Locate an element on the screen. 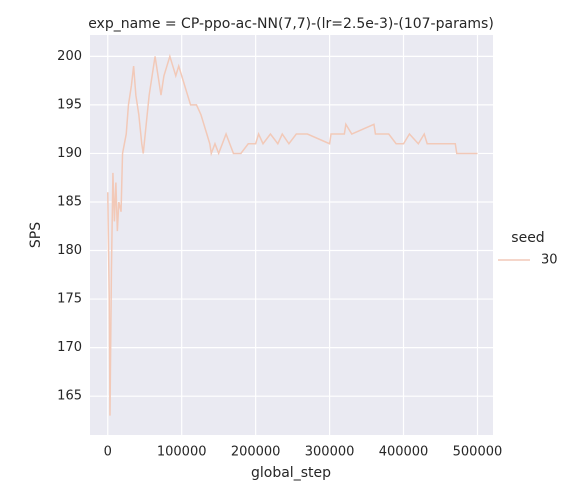 The width and height of the screenshot is (572, 500). y-tick-label: 185 is located at coordinates (69, 201).